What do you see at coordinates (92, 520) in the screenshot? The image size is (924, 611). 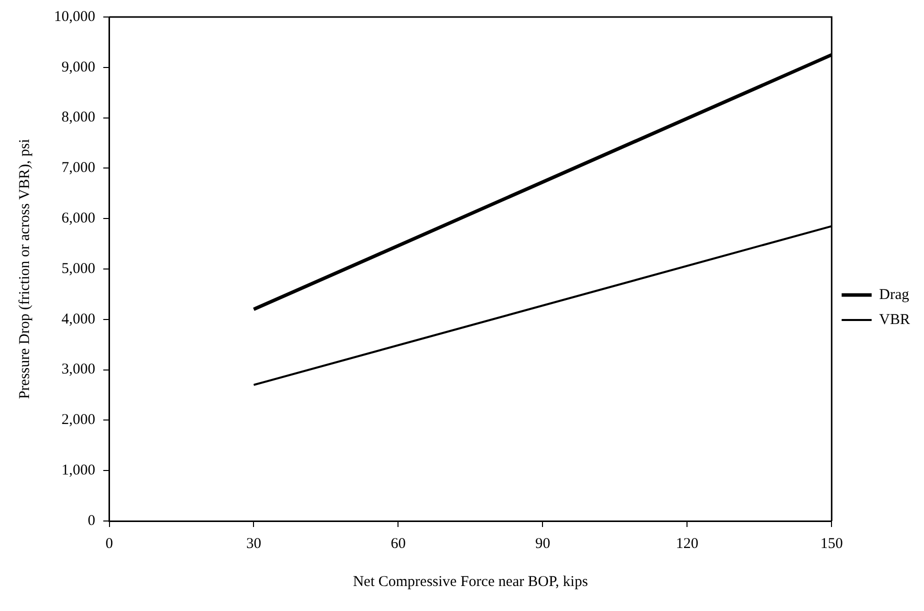 I see `y-tick-label: 0` at bounding box center [92, 520].